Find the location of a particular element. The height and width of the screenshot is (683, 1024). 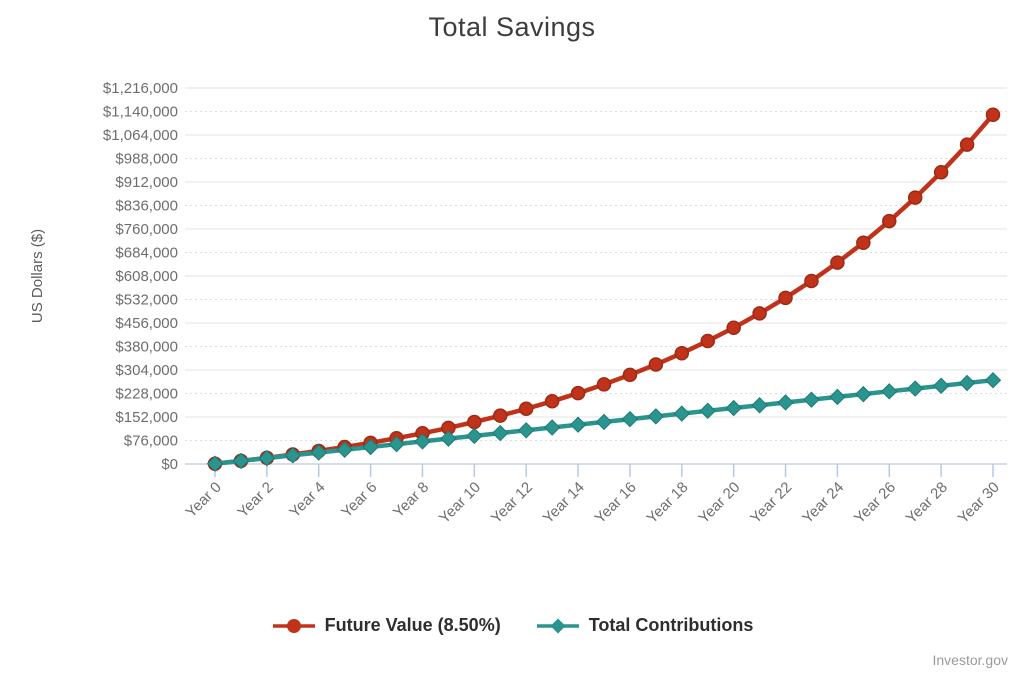

chart-title: Total Savings is located at coordinates (512, 27).